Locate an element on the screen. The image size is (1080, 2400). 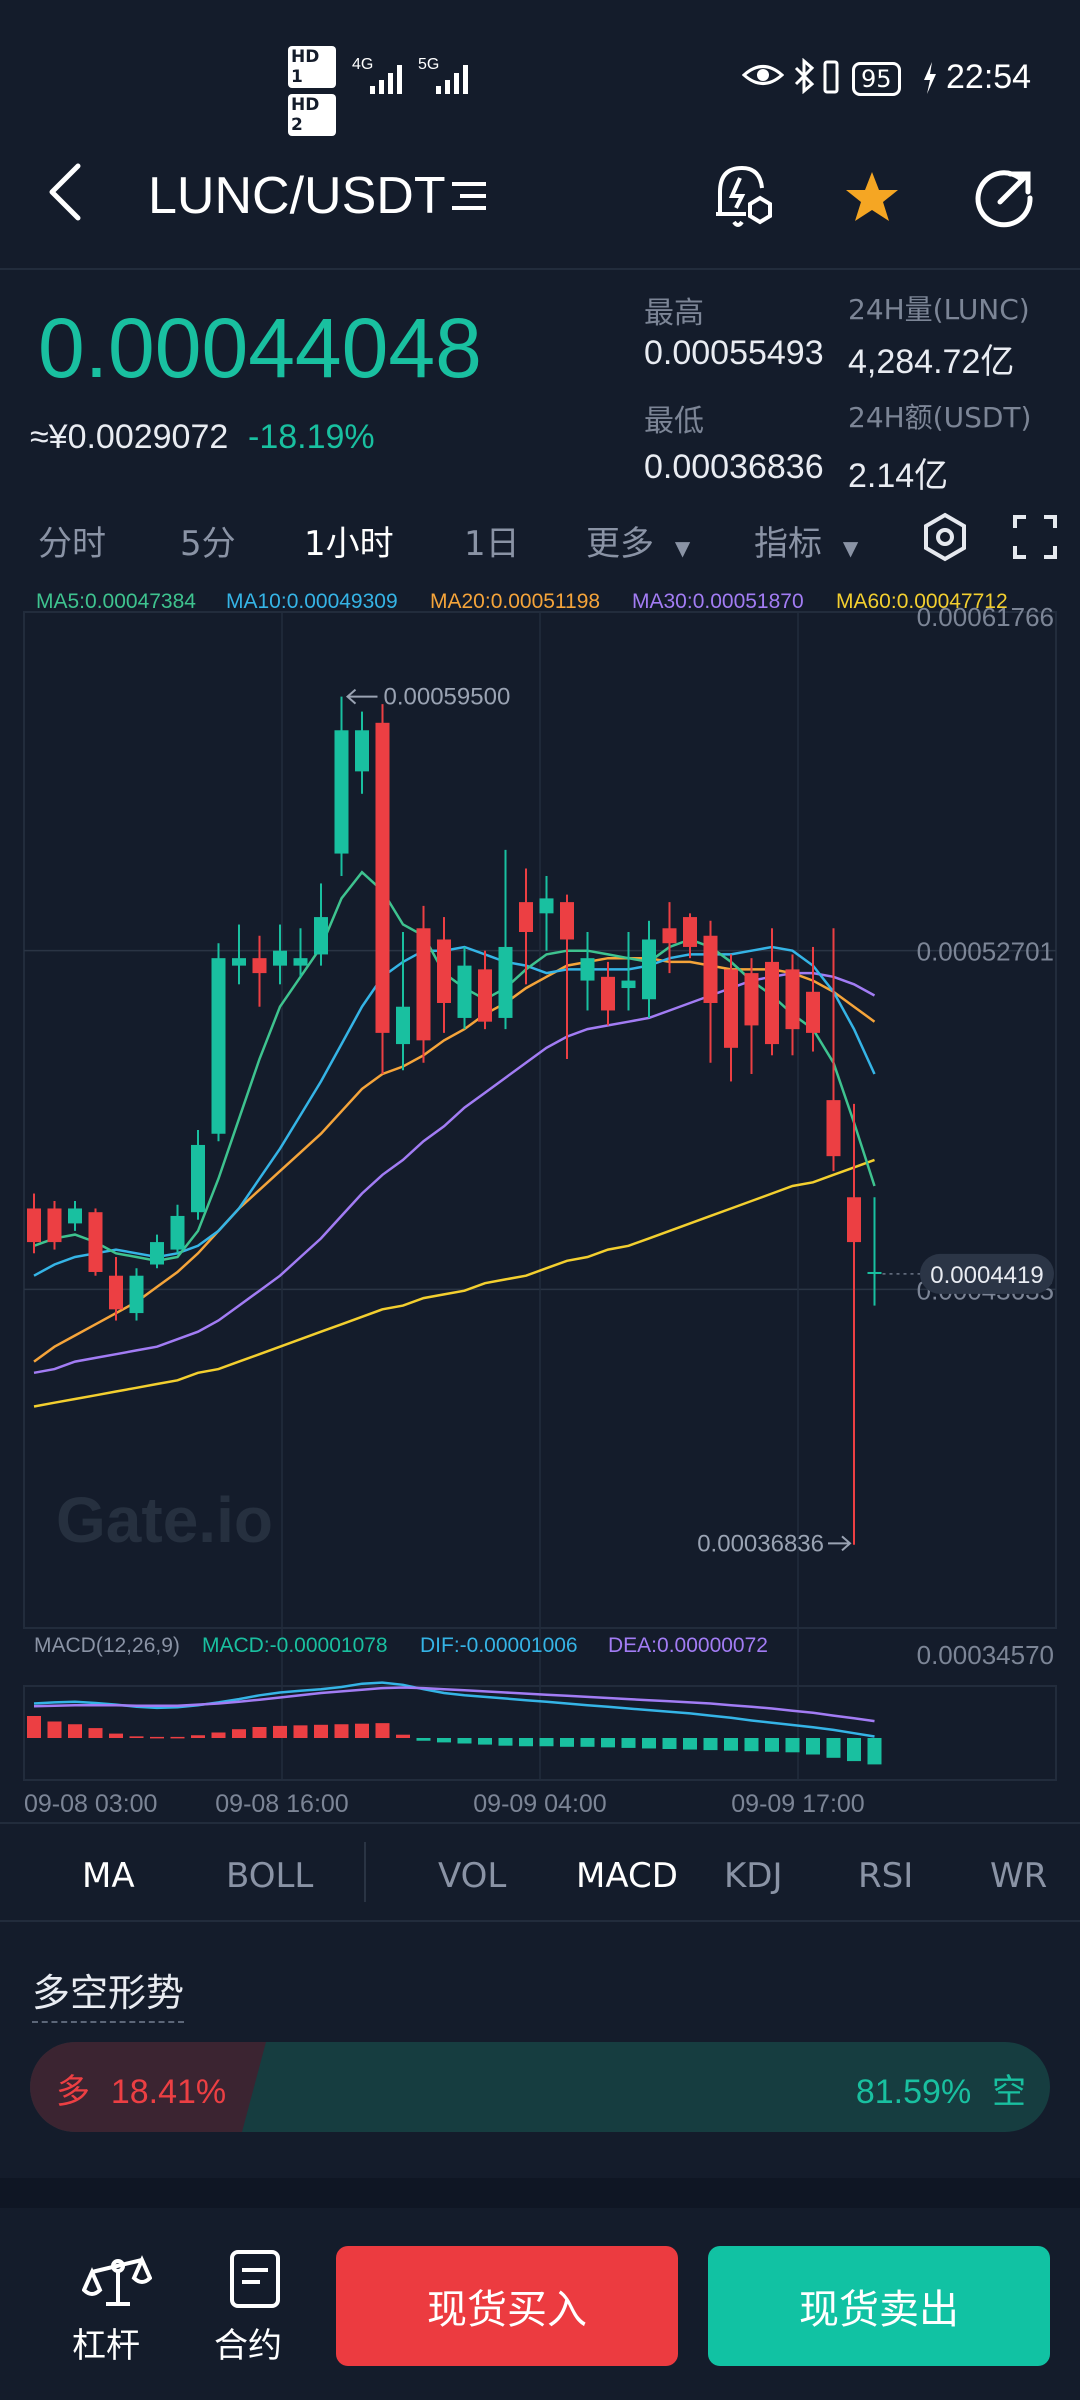
tab-indicators: 指标 ▼ is located at coordinates (806, 540).